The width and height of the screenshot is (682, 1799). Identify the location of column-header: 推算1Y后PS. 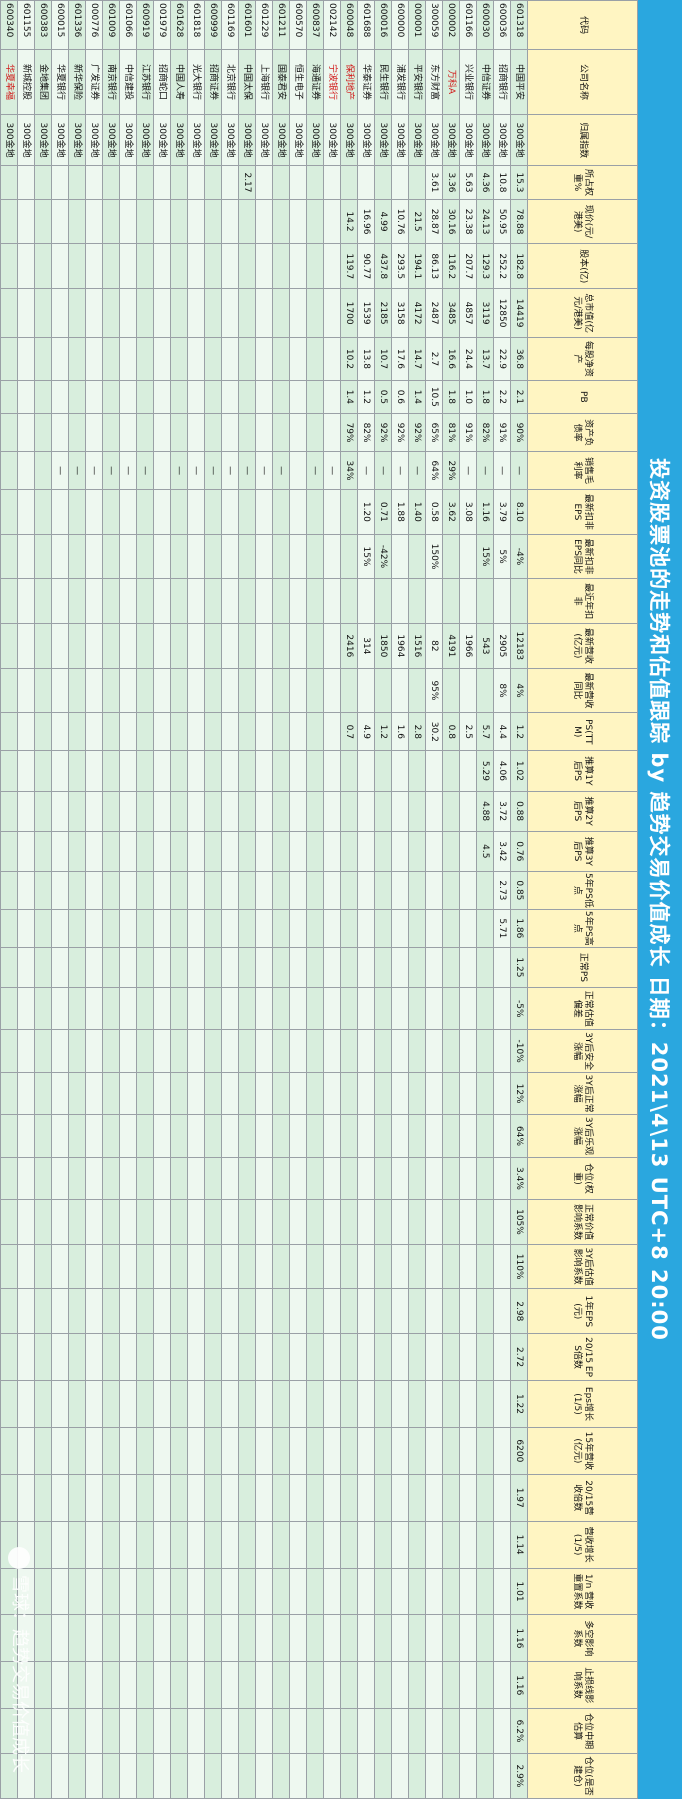
(582, 770).